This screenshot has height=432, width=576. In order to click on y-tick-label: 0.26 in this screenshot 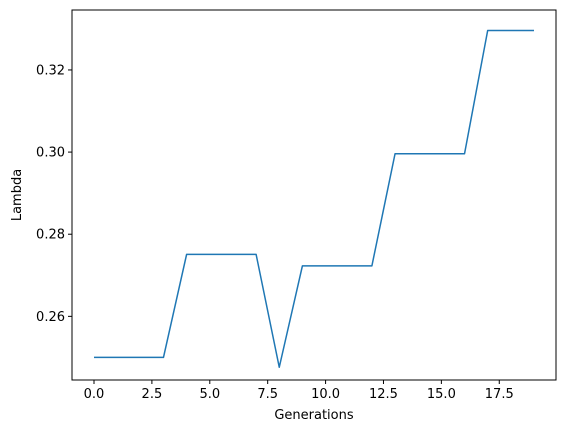, I will do `click(50, 317)`.